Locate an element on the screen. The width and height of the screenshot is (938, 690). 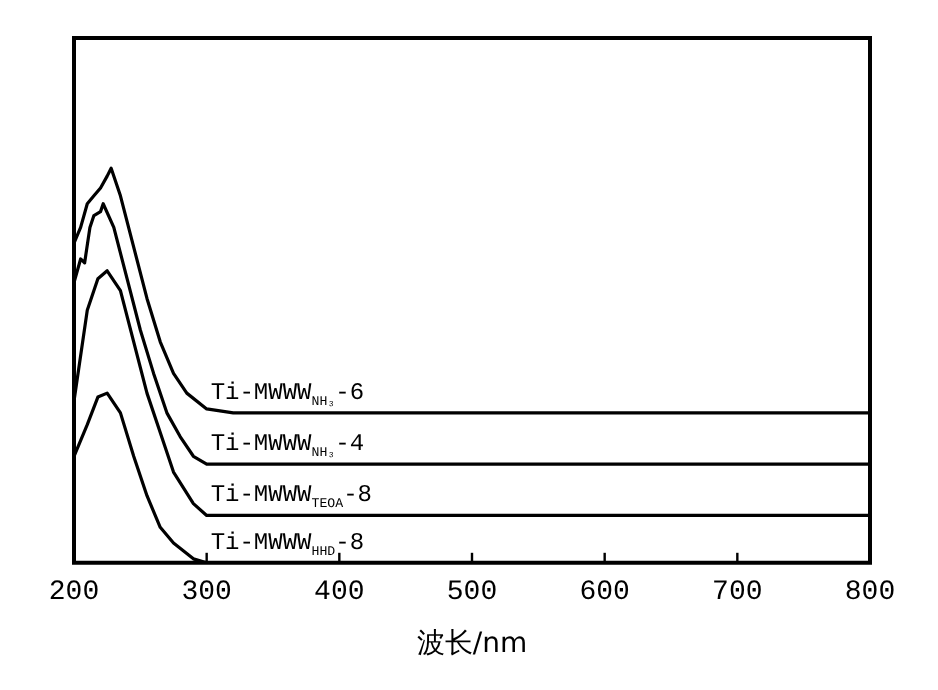
x-tick-label: 800 is located at coordinates (870, 593).